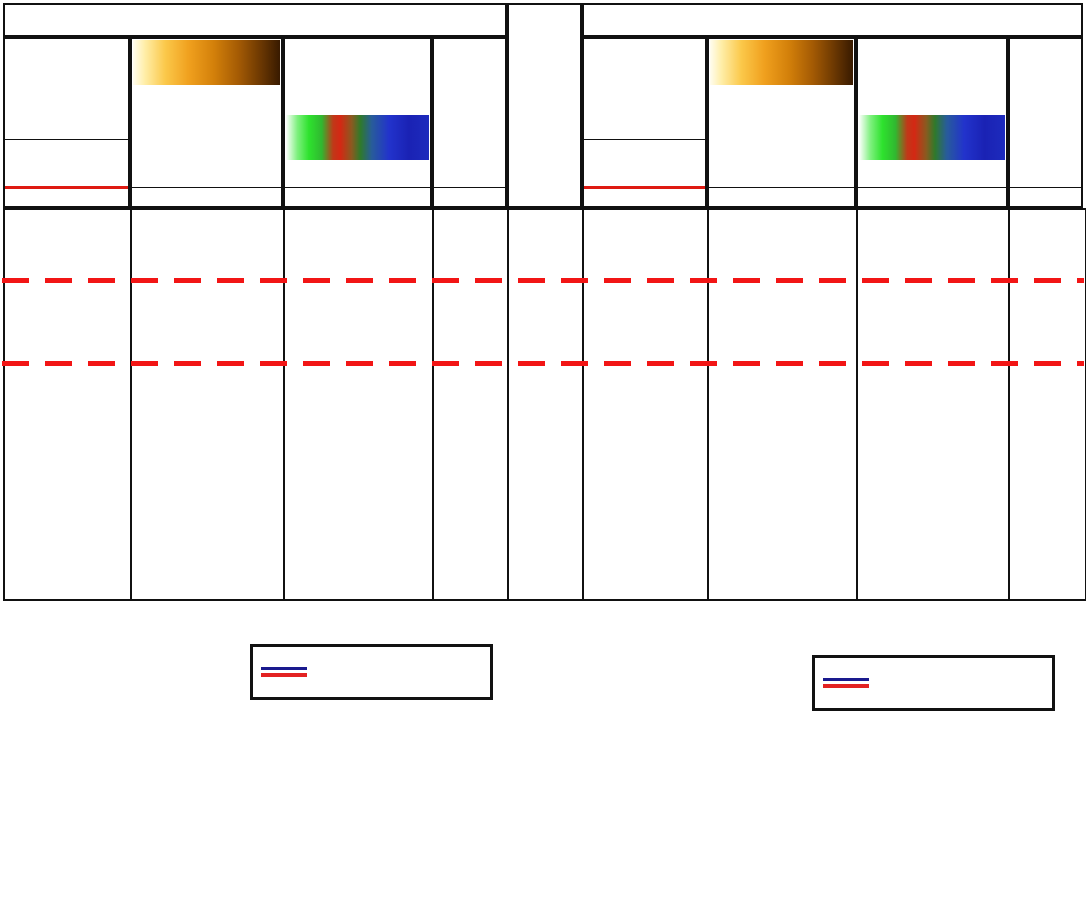 This screenshot has height=899, width=1086. What do you see at coordinates (371, 672) in the screenshot?
I see `left-chart-legend` at bounding box center [371, 672].